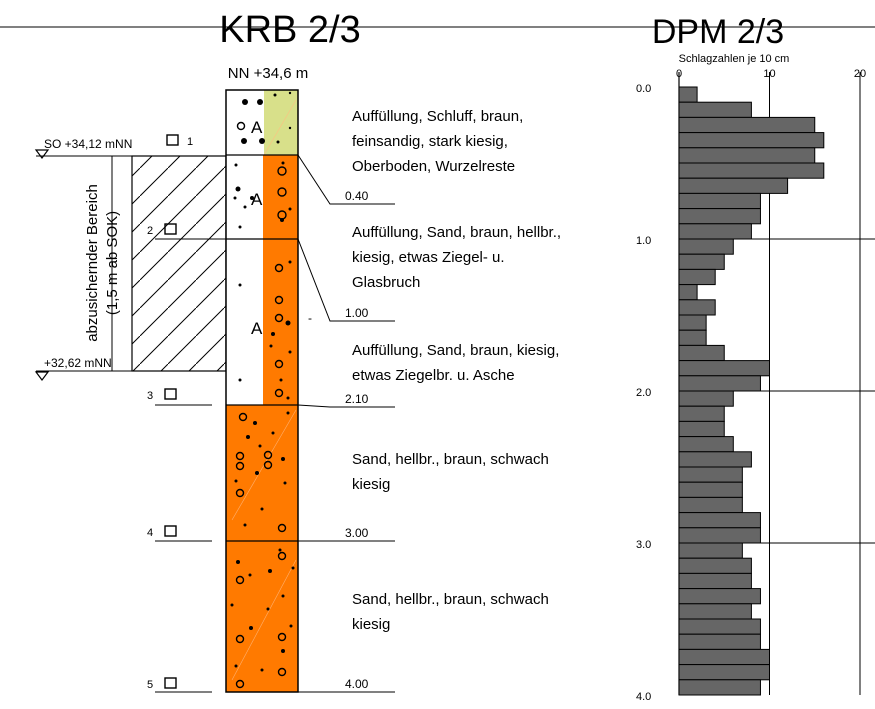  I want to click on chart-y-tick-label: 2.0, so click(643, 393).